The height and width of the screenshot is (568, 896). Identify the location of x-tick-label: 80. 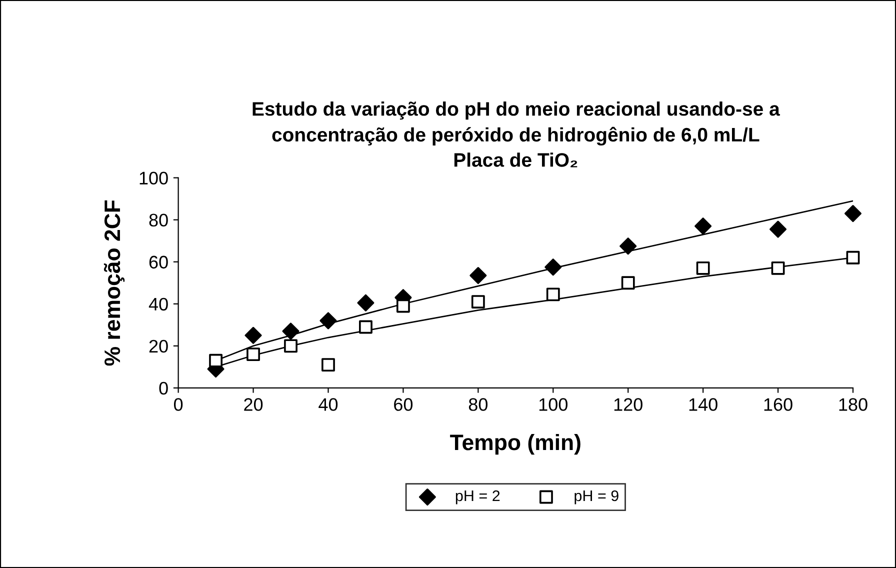
(478, 404).